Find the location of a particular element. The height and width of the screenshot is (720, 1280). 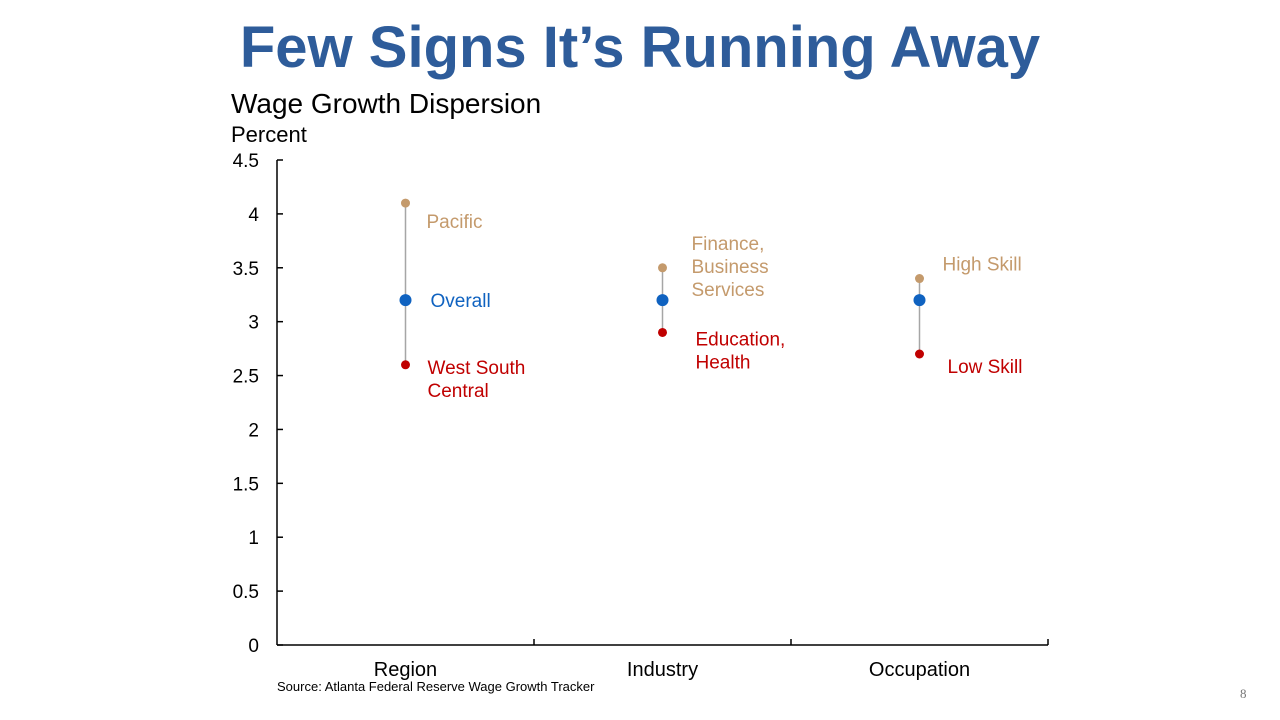

x-category-label: Region is located at coordinates (405, 670).